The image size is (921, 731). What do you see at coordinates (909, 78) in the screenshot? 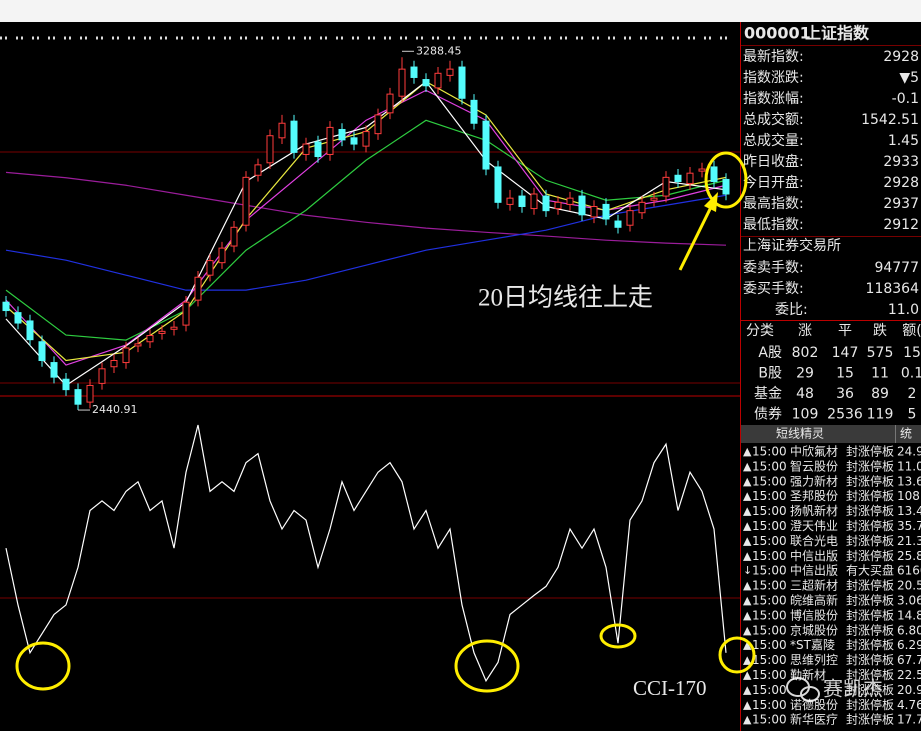
I see `row-value: ▼5` at bounding box center [909, 78].